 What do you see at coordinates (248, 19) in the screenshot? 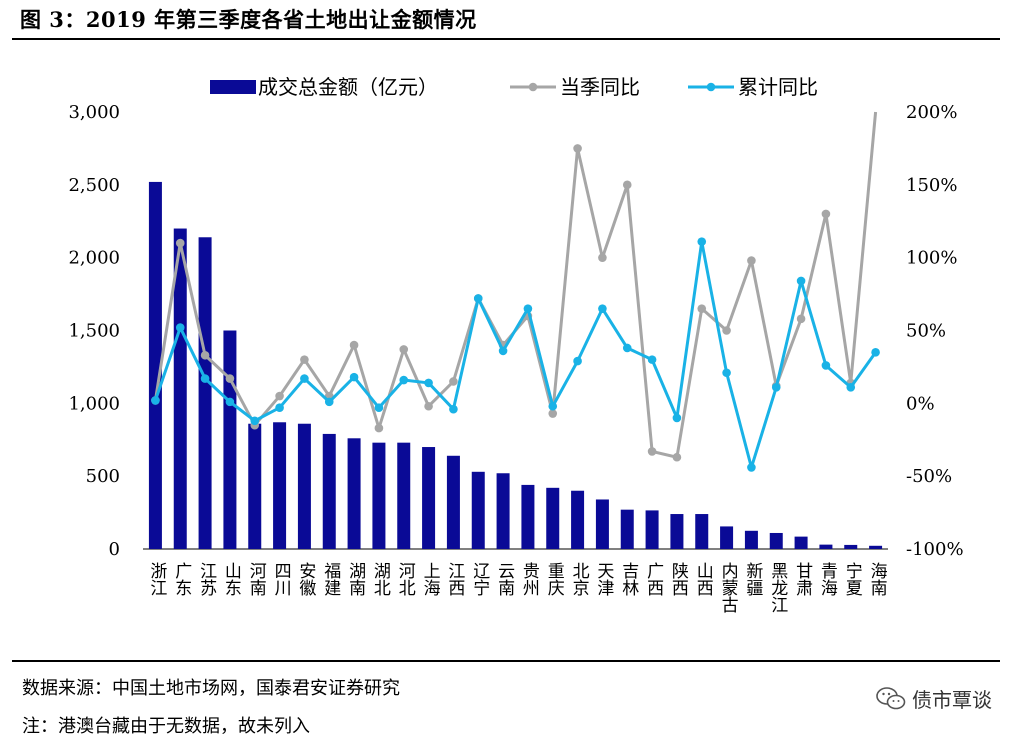
I see `page-title: 图 3：2019 年第三季度各省土地出让金额情况` at bounding box center [248, 19].